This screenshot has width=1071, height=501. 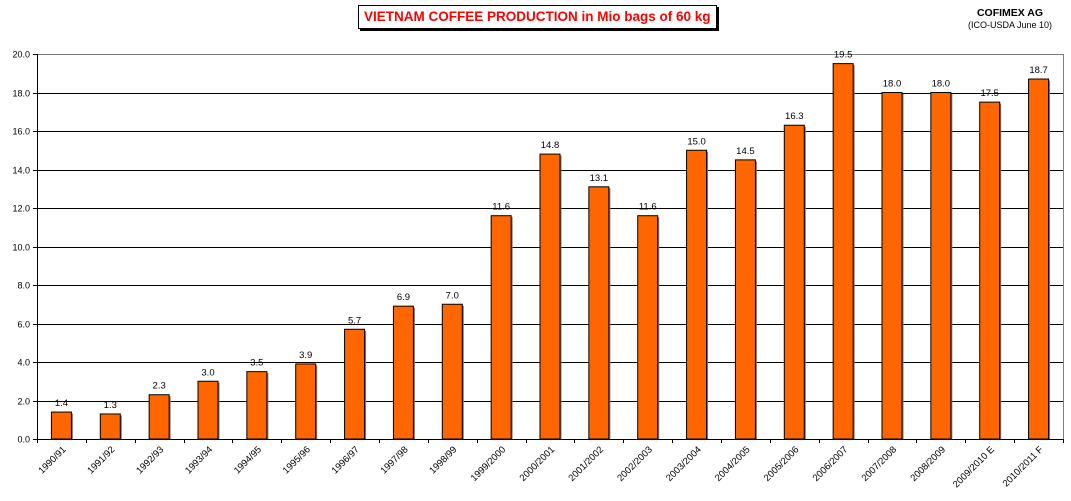 I want to click on data-label: 1.4, so click(x=61, y=403).